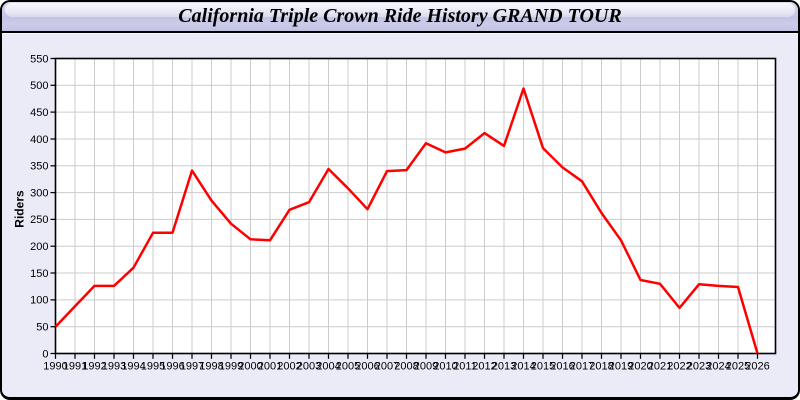  Describe the element at coordinates (39, 59) in the screenshot. I see `svg-text: 550` at that location.